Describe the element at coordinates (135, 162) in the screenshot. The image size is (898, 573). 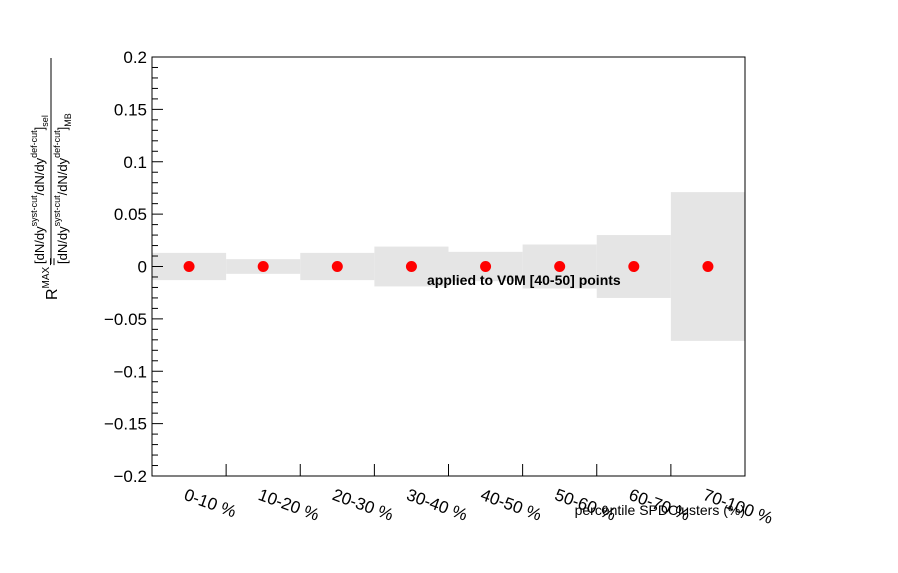
I see `y-tick-label: 0.1` at that location.